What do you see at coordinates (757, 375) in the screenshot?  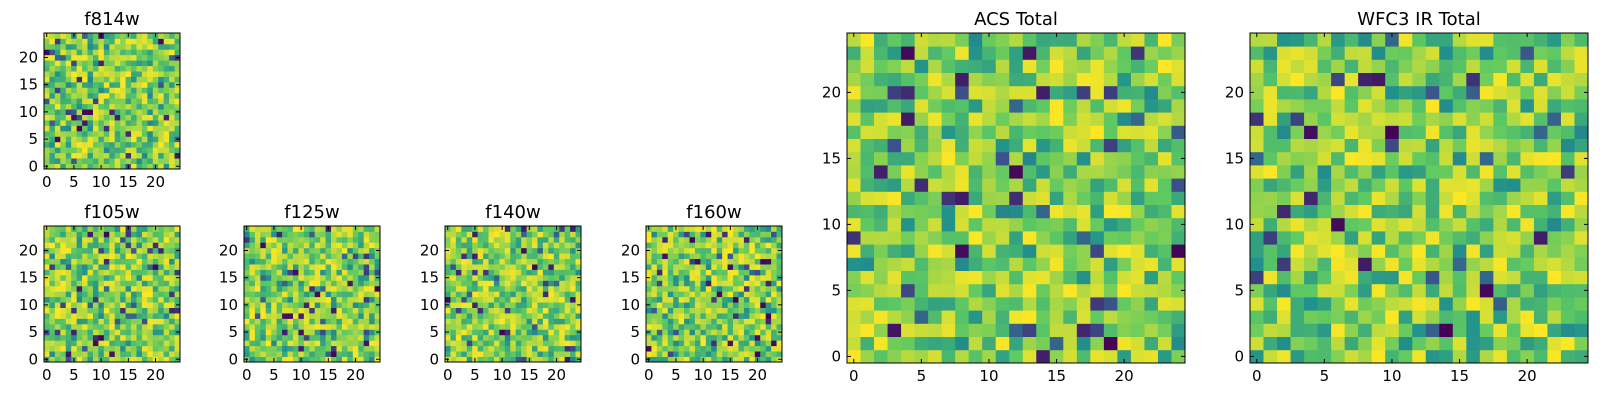 I see `x-tick-label: 20` at bounding box center [757, 375].